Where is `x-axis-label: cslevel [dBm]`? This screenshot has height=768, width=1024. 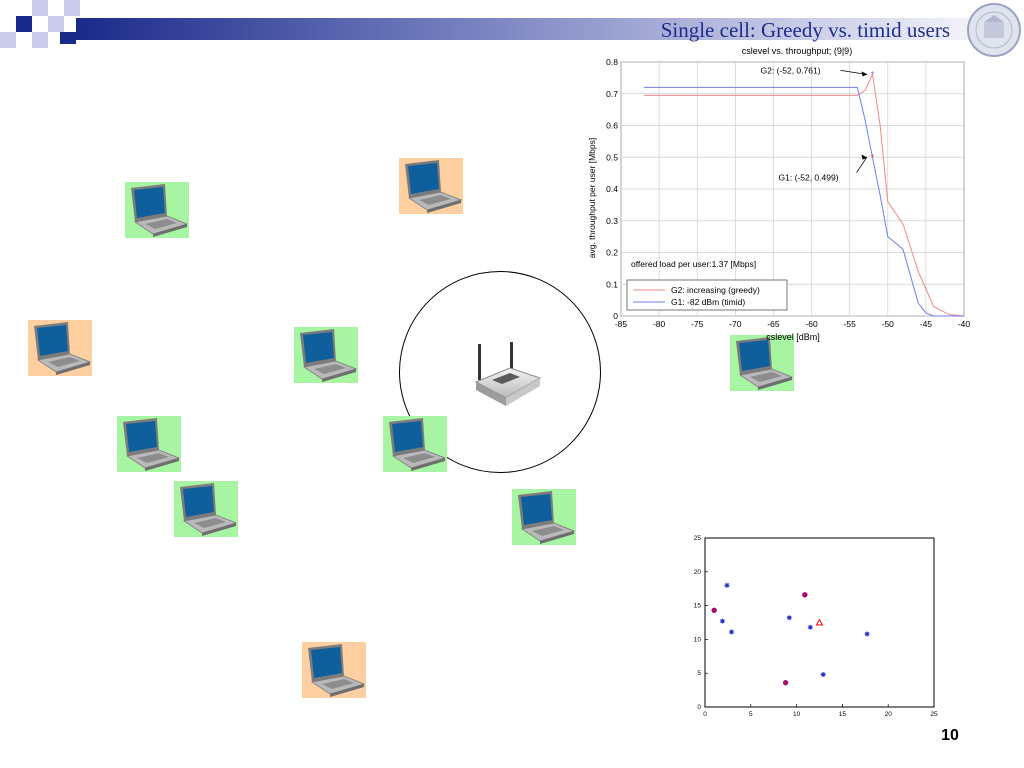 x-axis-label: cslevel [dBm] is located at coordinates (793, 337).